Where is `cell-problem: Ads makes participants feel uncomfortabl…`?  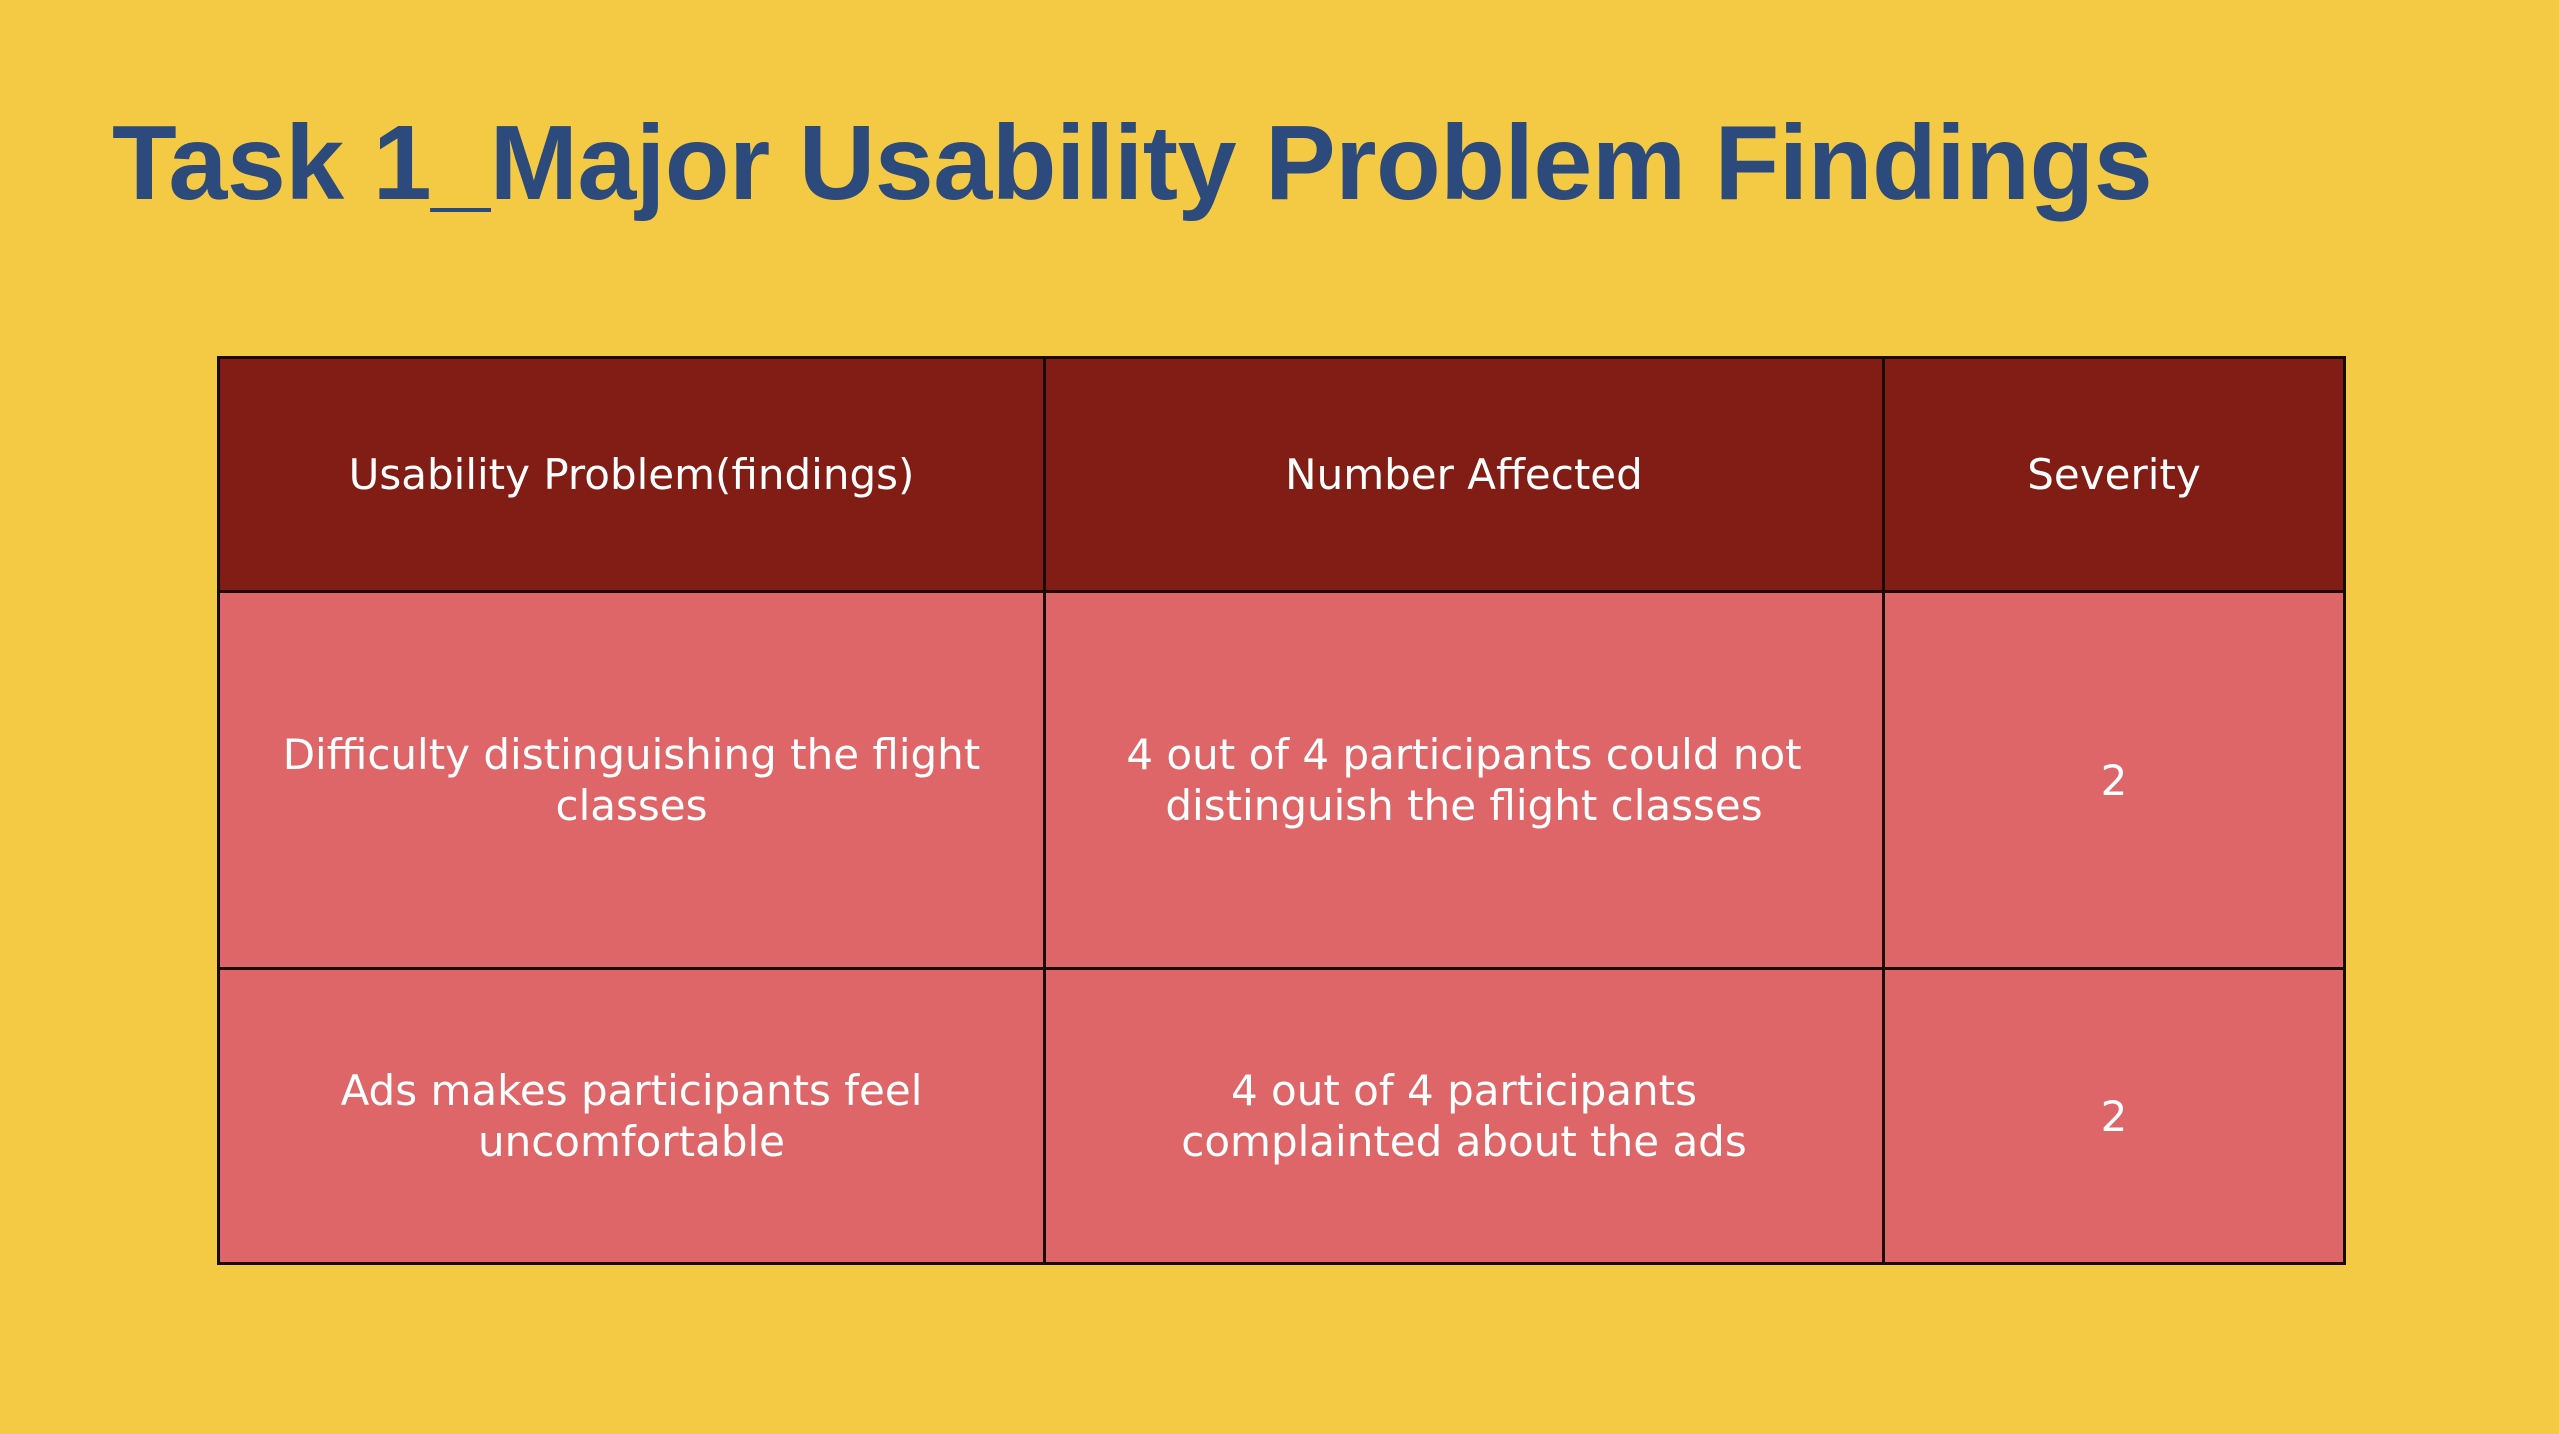 cell-problem: Ads makes participants feel uncomfortabl… is located at coordinates (631, 1116).